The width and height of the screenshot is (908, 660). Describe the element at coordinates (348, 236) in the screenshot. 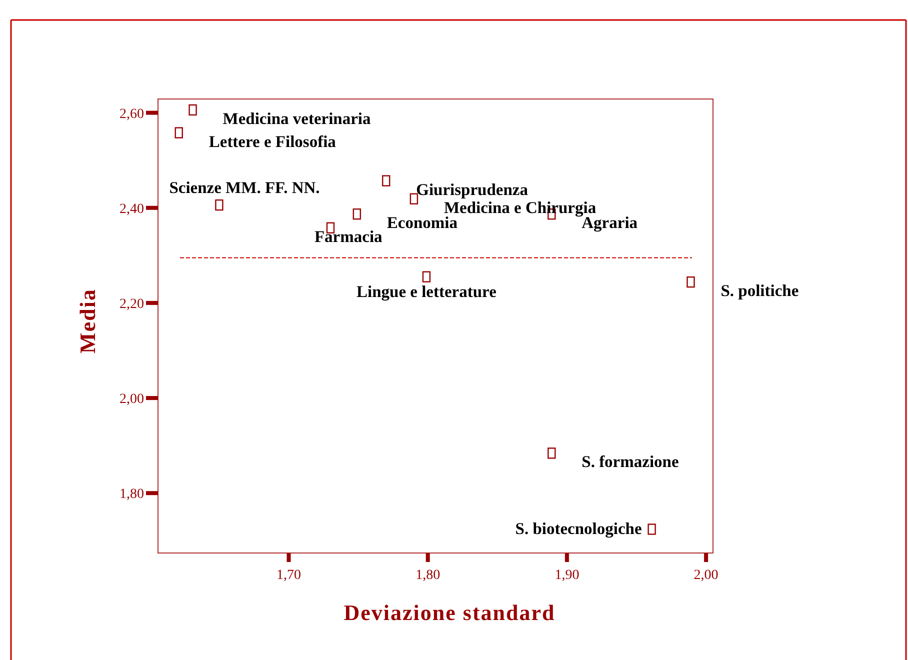

I see `annotation: Farmacia` at that location.